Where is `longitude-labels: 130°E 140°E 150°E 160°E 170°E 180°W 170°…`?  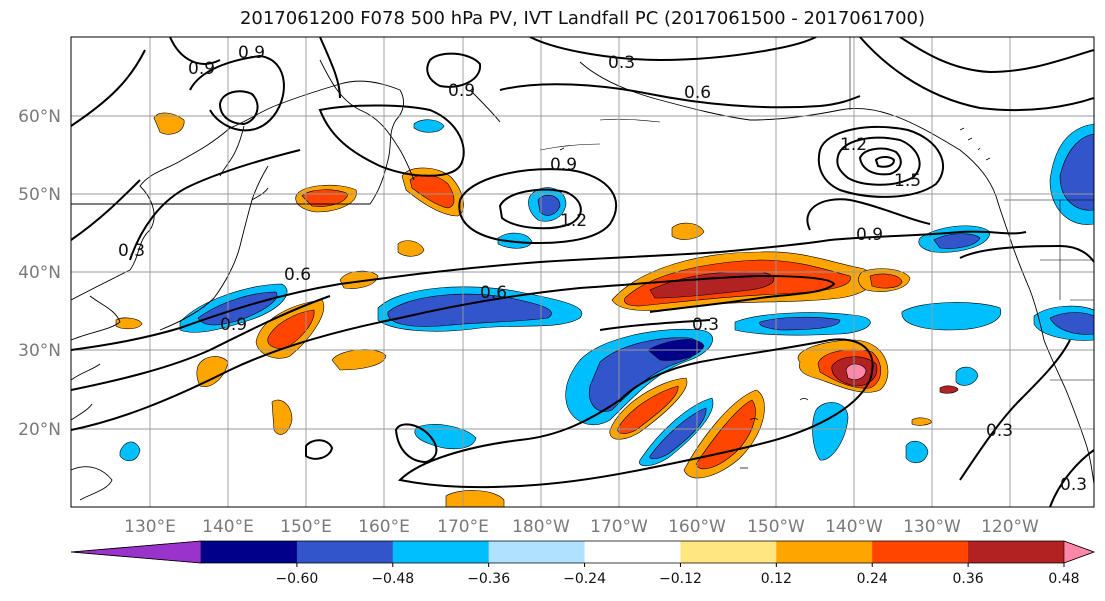
longitude-labels: 130°E 140°E 150°E 160°E 170°E 180°W 170°… is located at coordinates (581, 527).